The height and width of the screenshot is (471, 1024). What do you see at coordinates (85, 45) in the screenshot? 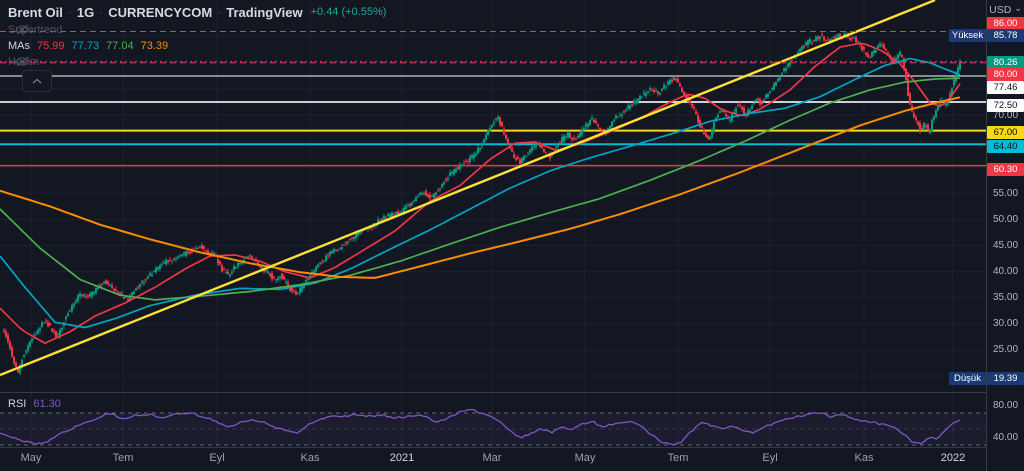
I see `ma-value: 77.73` at bounding box center [85, 45].